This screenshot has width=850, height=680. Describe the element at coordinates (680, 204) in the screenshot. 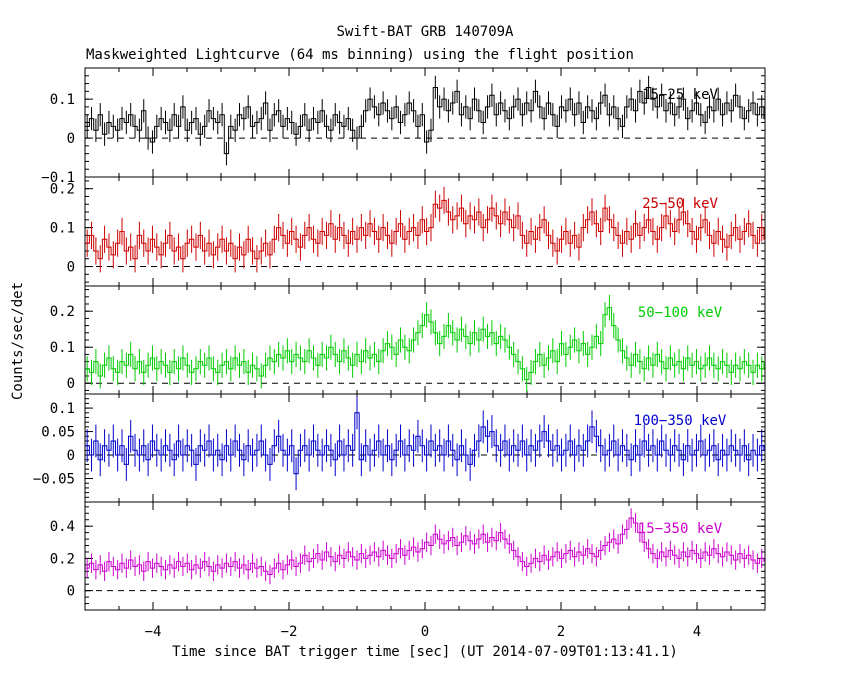

I see `band-label: 25−50 keV` at that location.